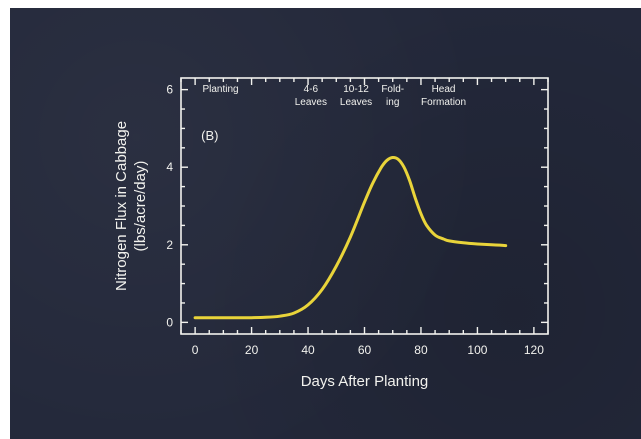  Describe the element at coordinates (444, 89) in the screenshot. I see `stage-label: Head` at that location.